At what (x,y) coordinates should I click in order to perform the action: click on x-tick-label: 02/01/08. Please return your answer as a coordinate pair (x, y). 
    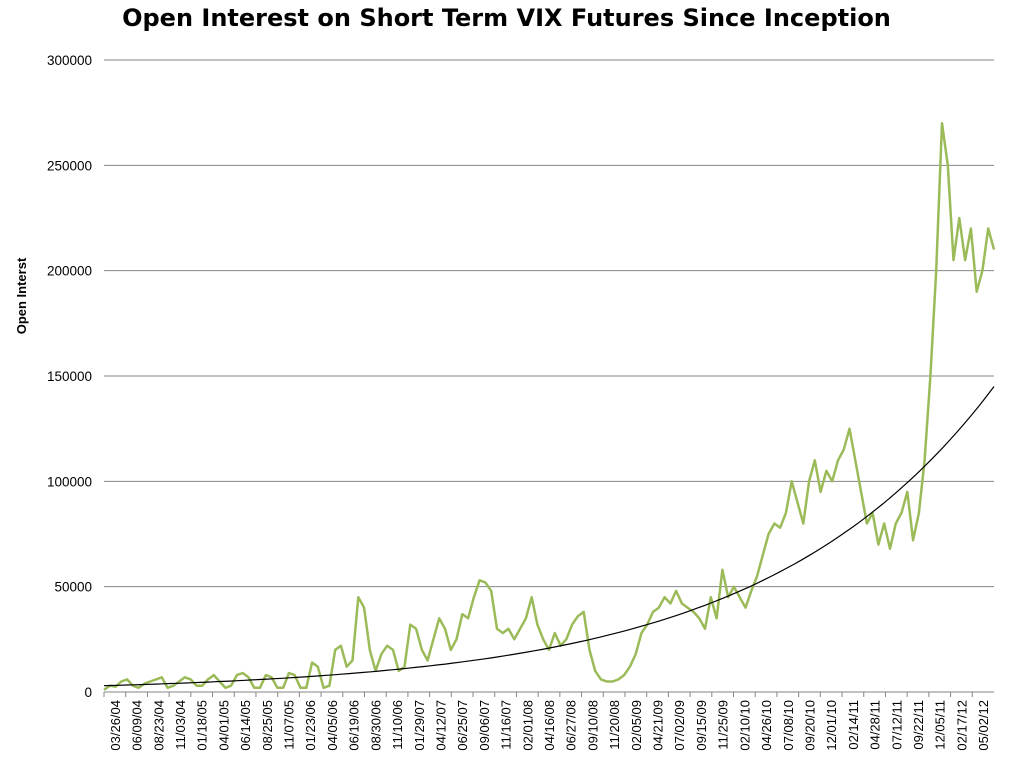
    Looking at the image, I should click on (527, 725).